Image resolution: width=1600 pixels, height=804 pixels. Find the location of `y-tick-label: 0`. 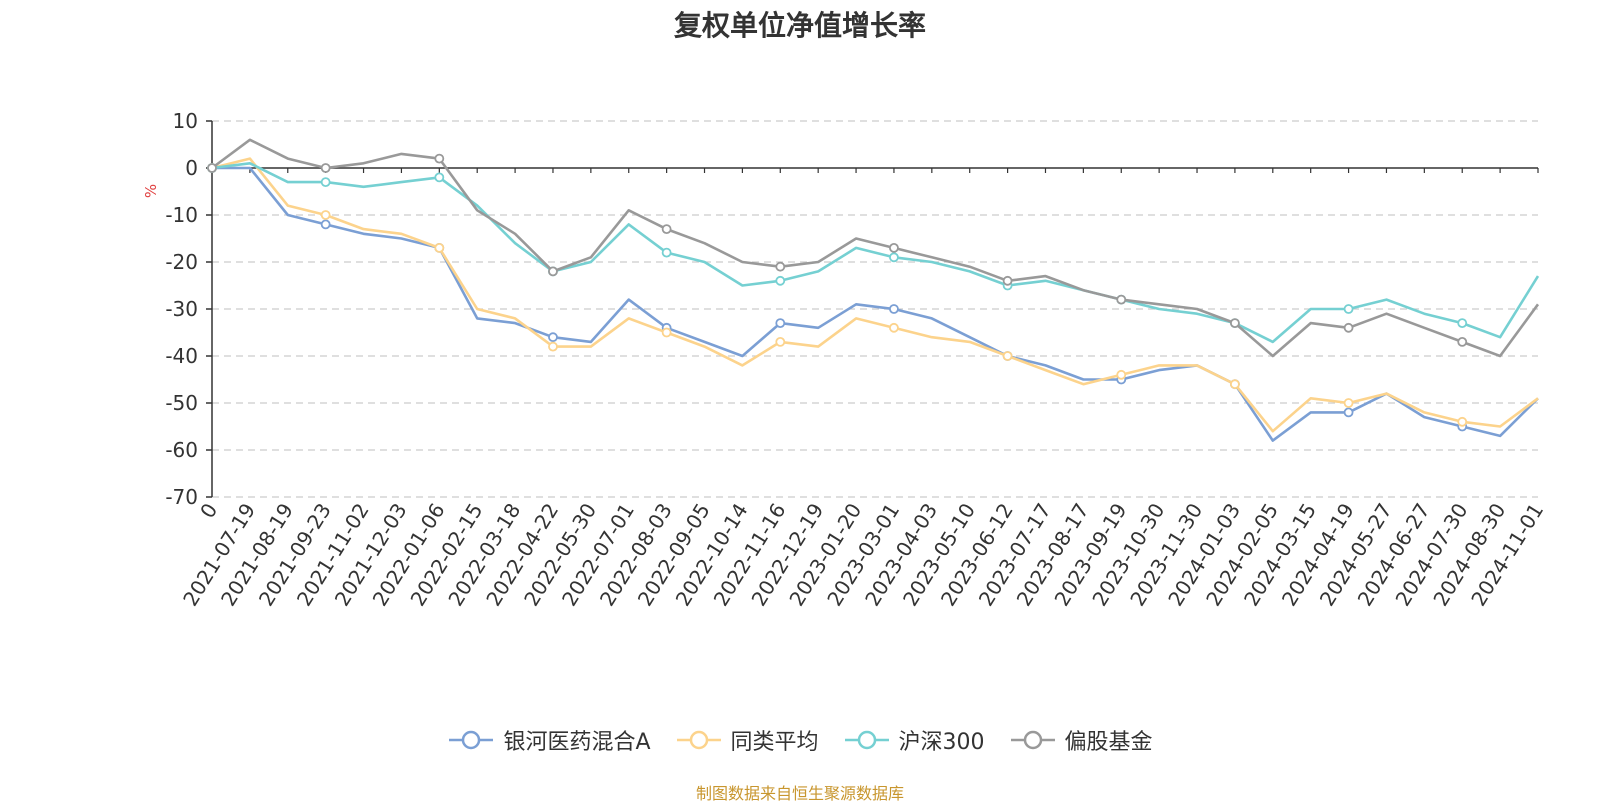

y-tick-label: 0 is located at coordinates (191, 168).